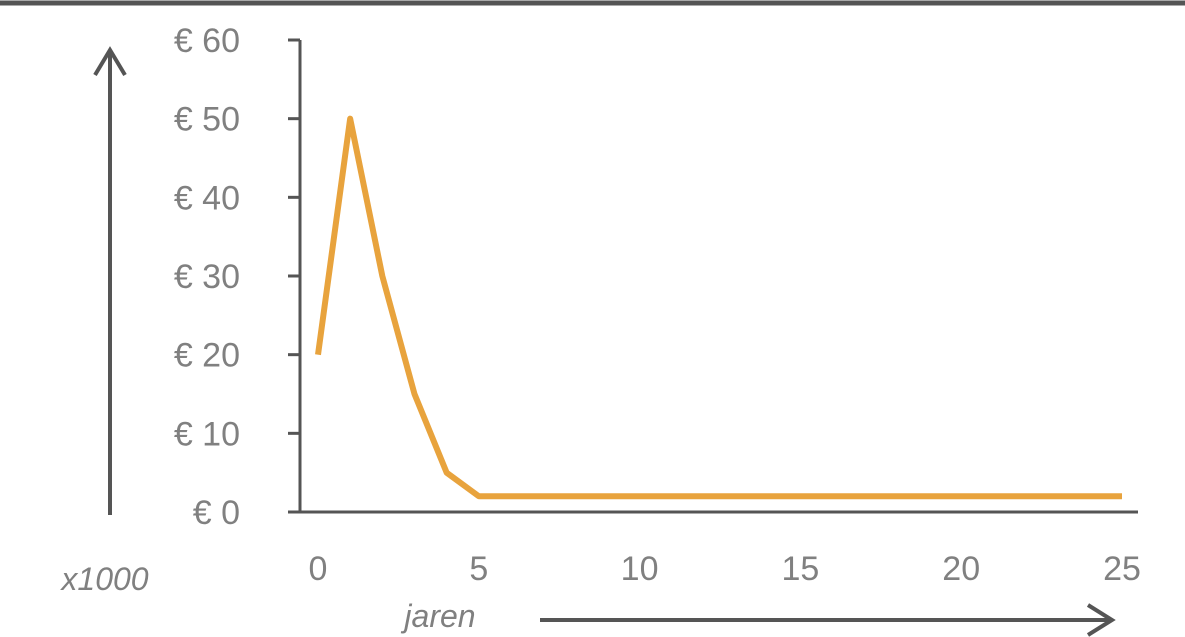 This screenshot has height=637, width=1185. I want to click on x-axis-arrow-icon, so click(828, 620).